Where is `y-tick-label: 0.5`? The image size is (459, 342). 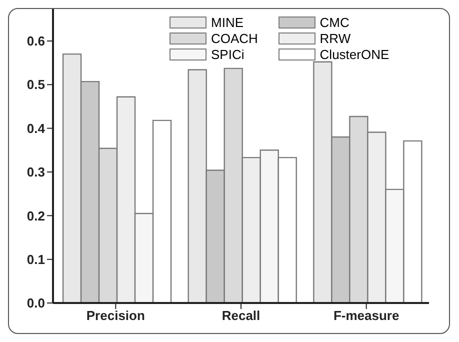
y-tick-label: 0.5 is located at coordinates (35, 84).